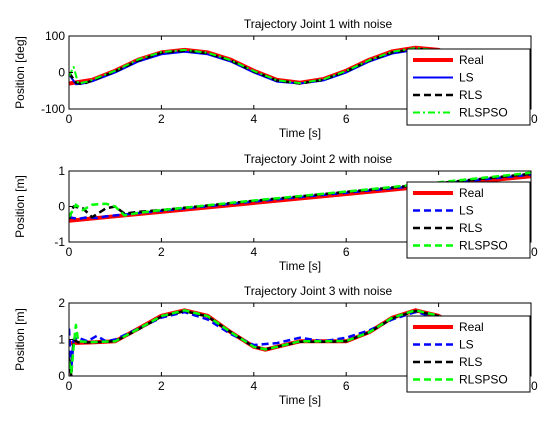 The width and height of the screenshot is (550, 429). Describe the element at coordinates (318, 291) in the screenshot. I see `chart-title: Trajectory Joint 3 with noise` at that location.